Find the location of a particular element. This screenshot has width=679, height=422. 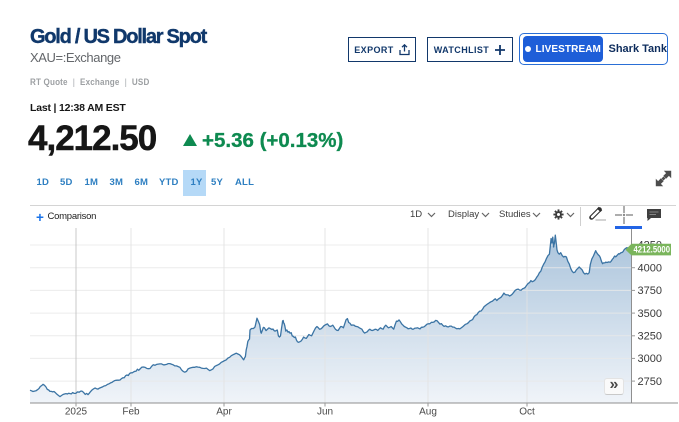

svg-text: Feb is located at coordinates (131, 412).